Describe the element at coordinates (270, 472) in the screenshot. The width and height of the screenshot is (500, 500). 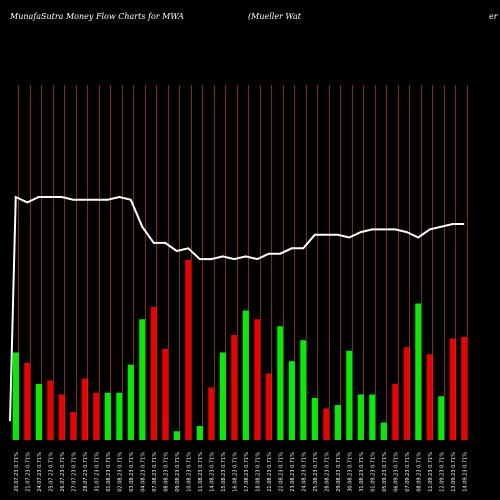
I see `x-tick-label: 21.08.23 0.71%` at that location.